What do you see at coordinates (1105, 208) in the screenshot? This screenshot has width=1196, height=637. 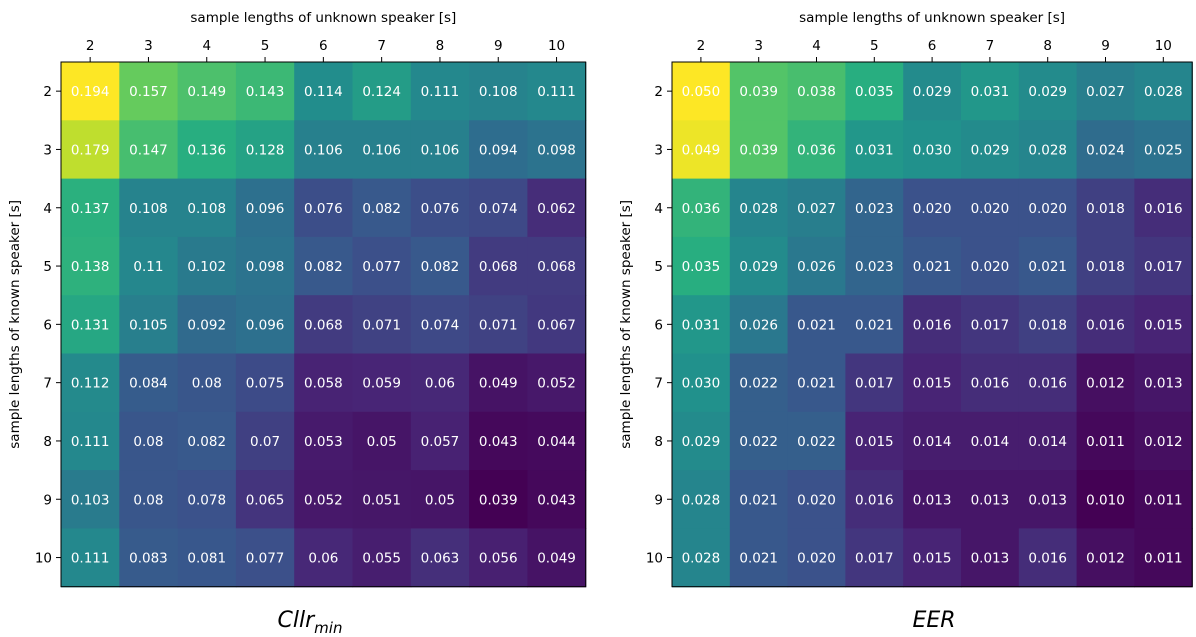 I see `eer-cell-r4-c9` at bounding box center [1105, 208].